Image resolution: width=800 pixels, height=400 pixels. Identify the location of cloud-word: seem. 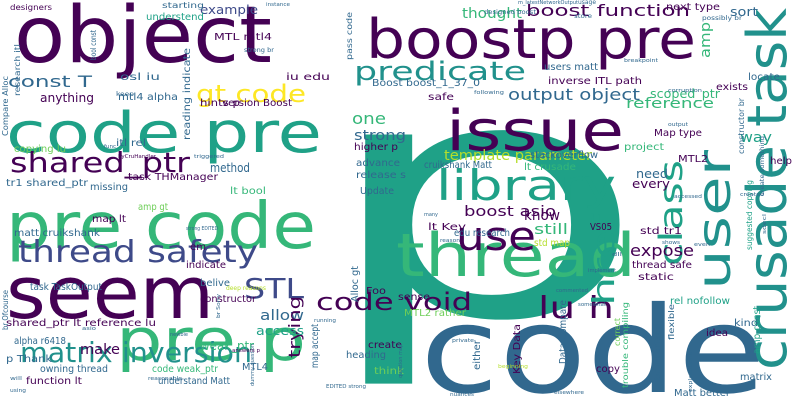
(110, 293).